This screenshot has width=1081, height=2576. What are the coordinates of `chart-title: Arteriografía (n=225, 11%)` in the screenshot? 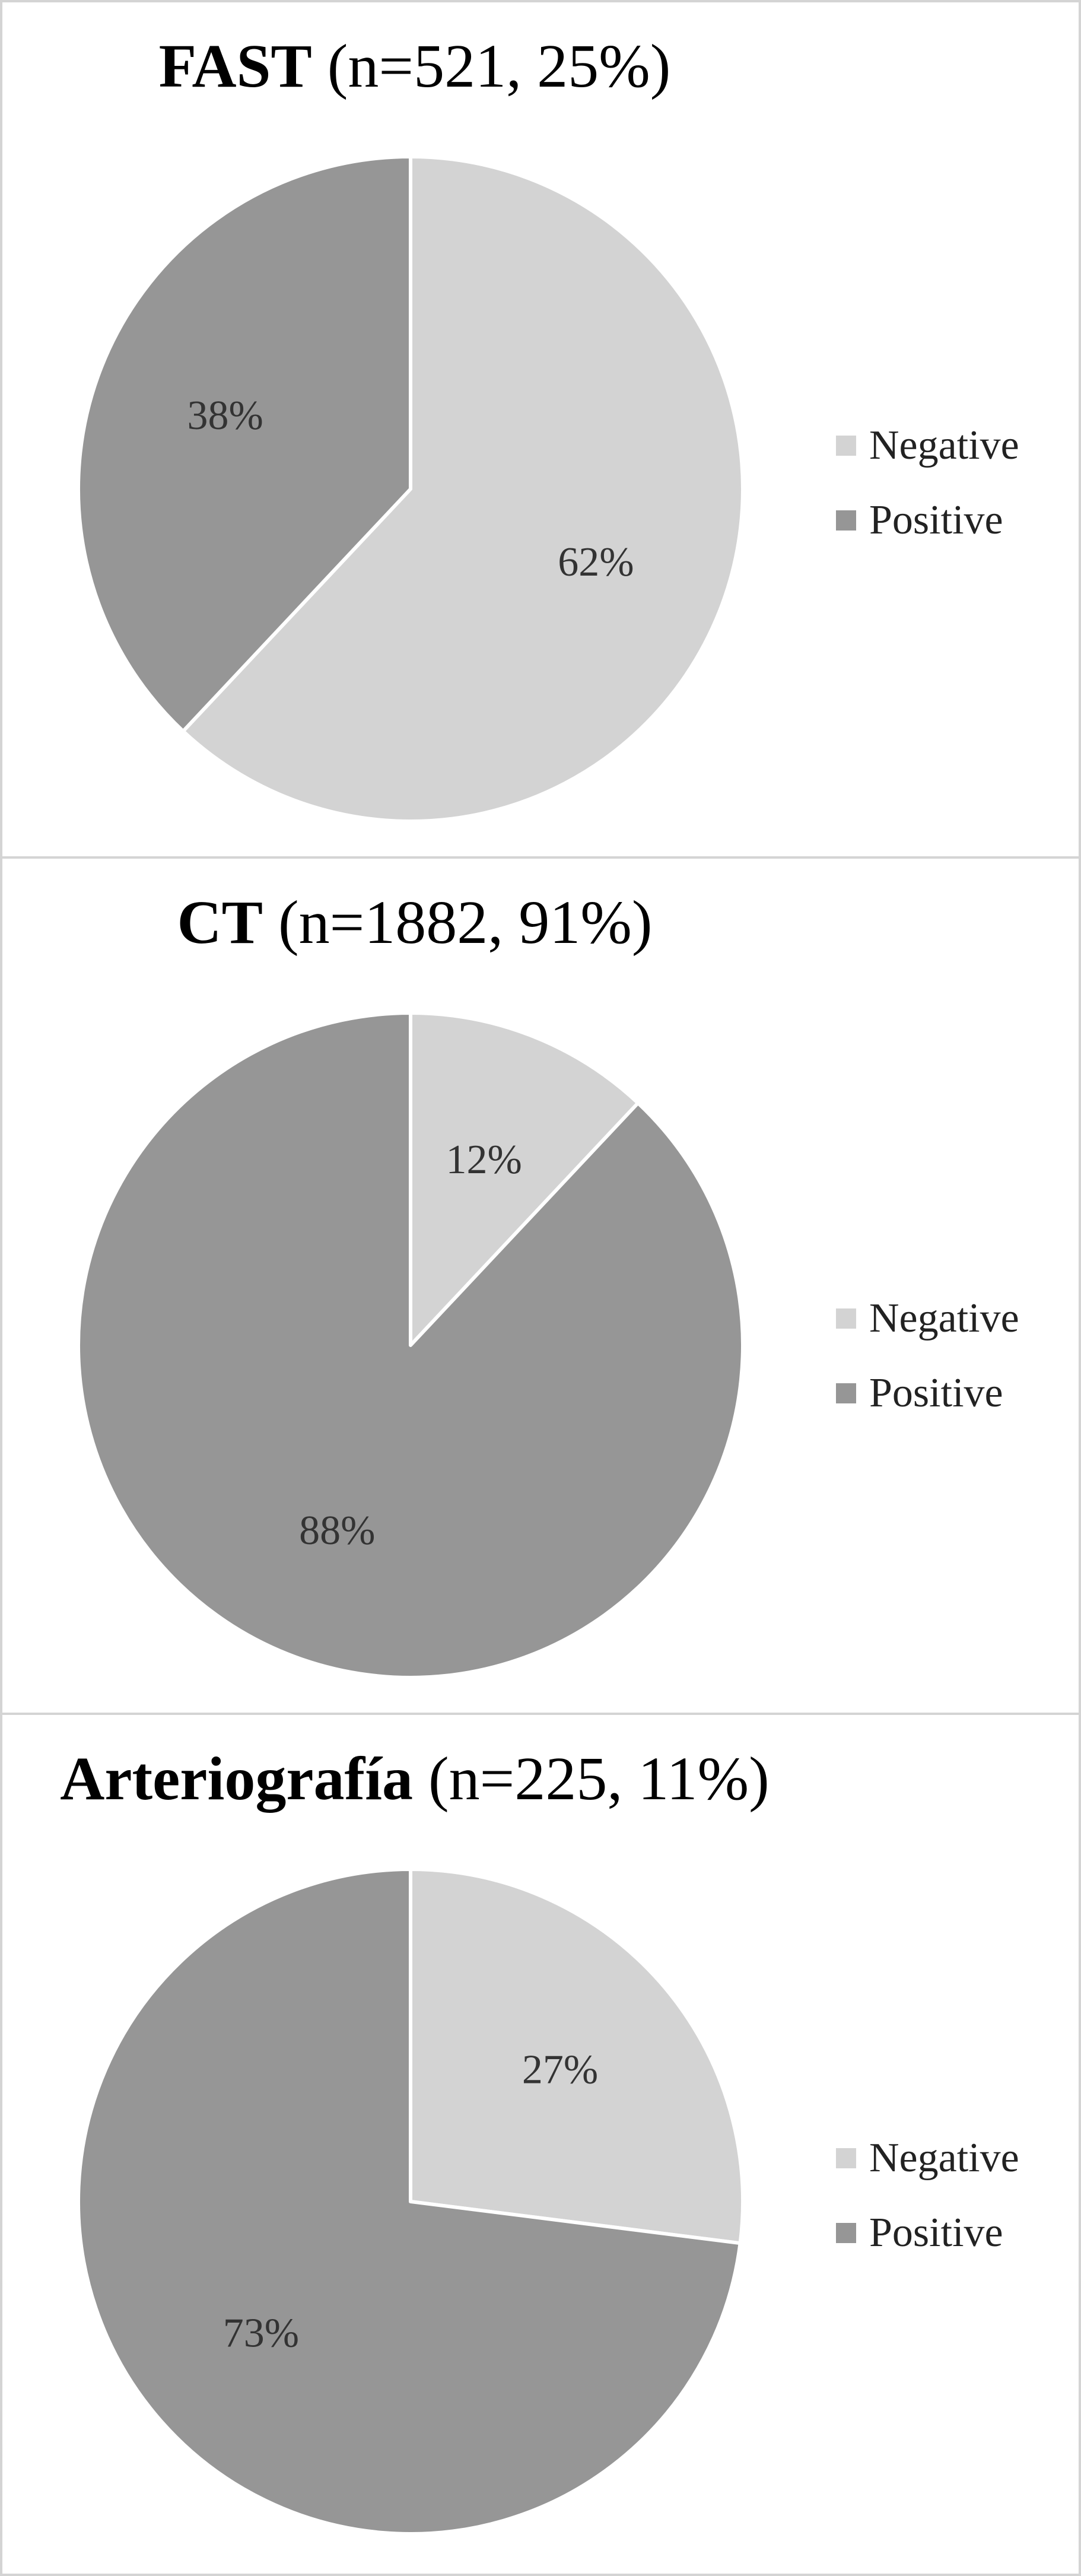 It's located at (415, 1779).